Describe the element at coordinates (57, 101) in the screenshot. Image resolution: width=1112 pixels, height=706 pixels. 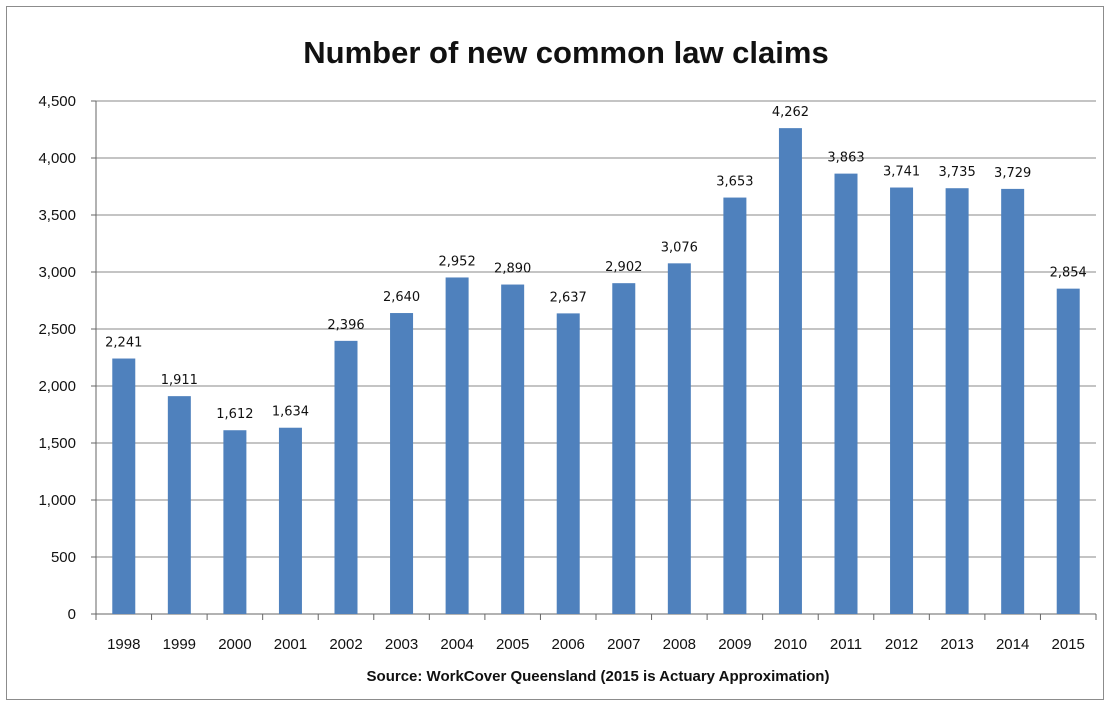
I see `y-tick-label: 4,500` at that location.